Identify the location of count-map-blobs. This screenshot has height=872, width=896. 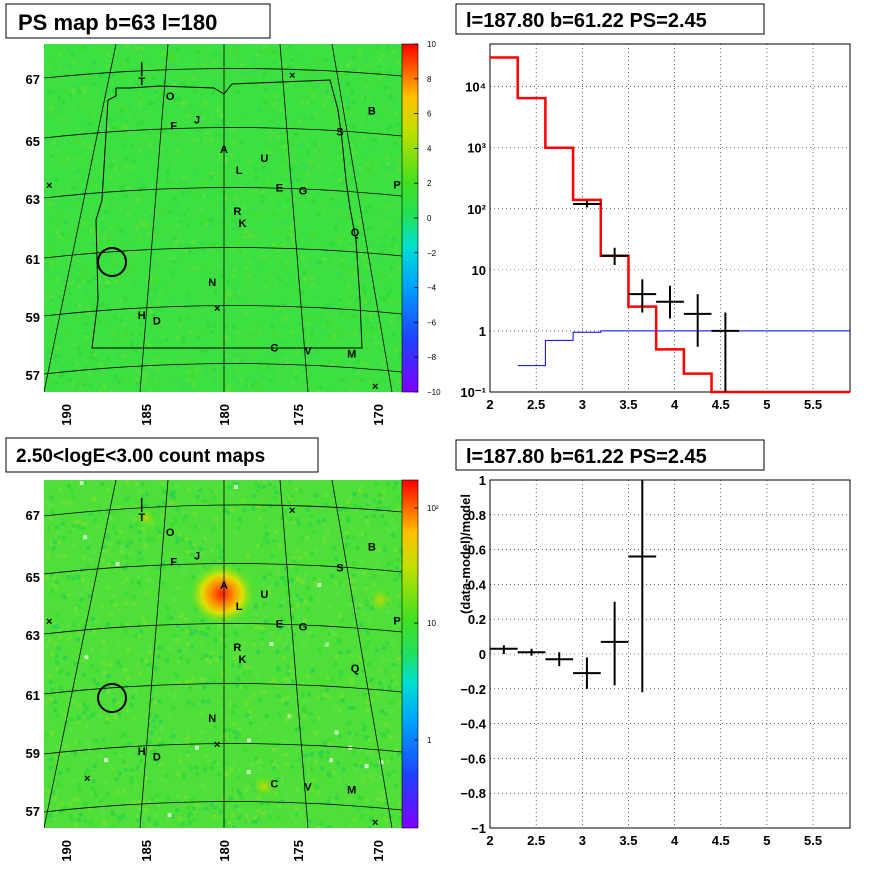
(264, 653).